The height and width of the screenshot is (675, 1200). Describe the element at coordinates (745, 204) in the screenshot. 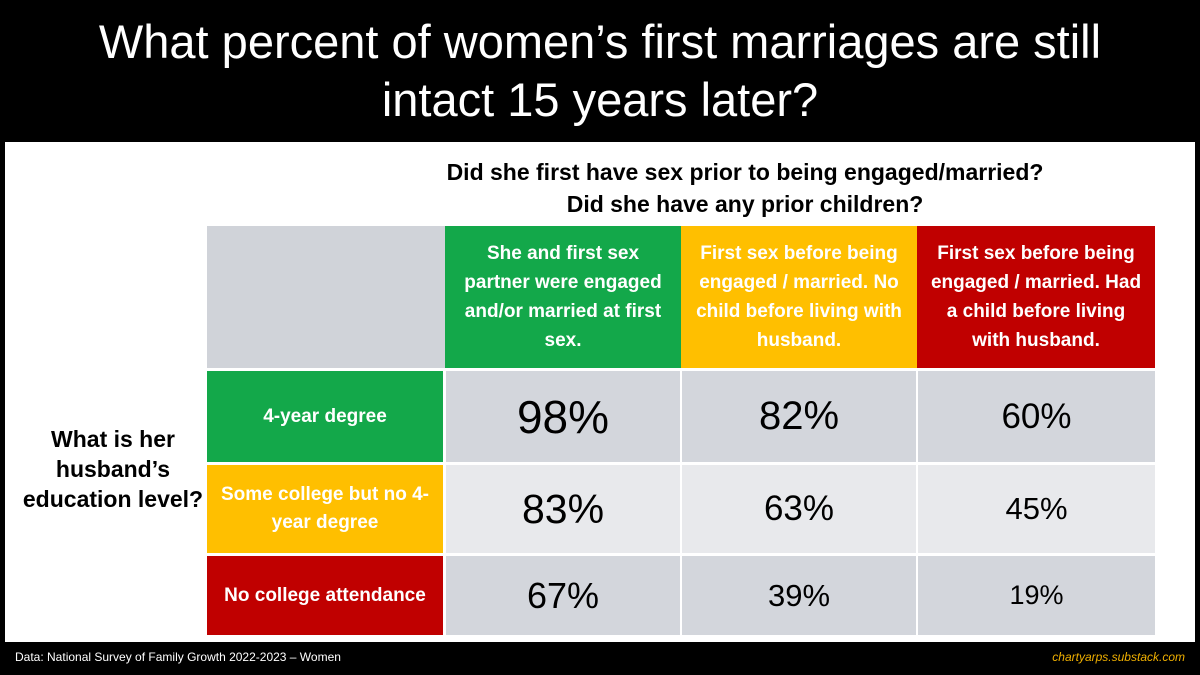

I see `column-question-line-2: Did she have any prior children?` at that location.